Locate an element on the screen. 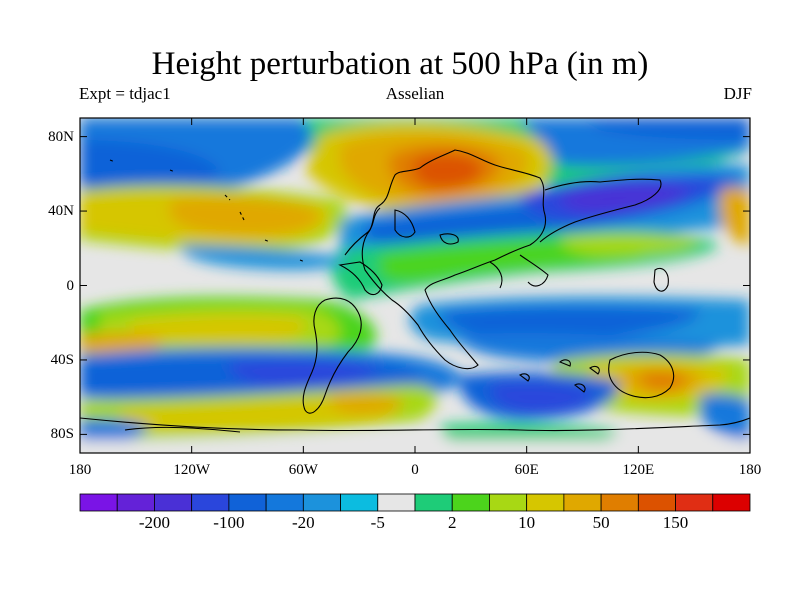 The height and width of the screenshot is (600, 800). colorbar-label: 50 is located at coordinates (601, 522).